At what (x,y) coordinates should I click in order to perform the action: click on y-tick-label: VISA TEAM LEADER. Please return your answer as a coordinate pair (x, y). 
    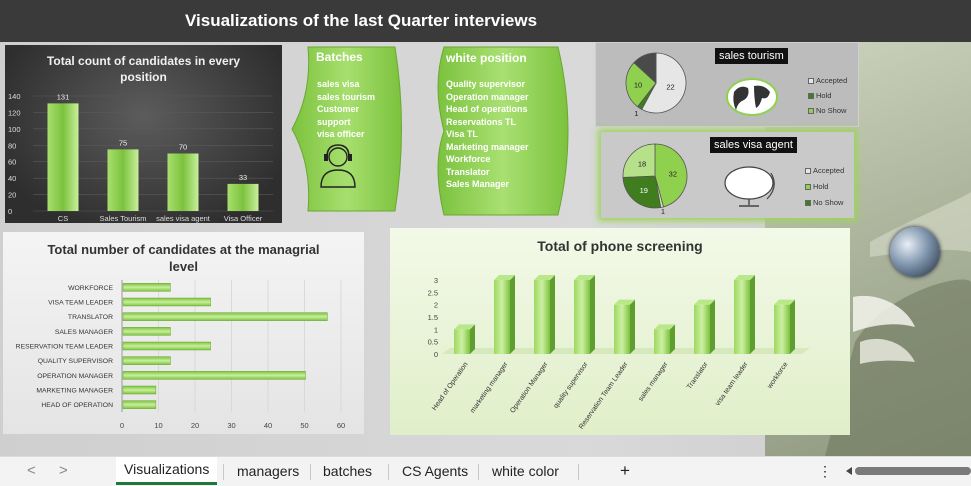
    Looking at the image, I should click on (80, 303).